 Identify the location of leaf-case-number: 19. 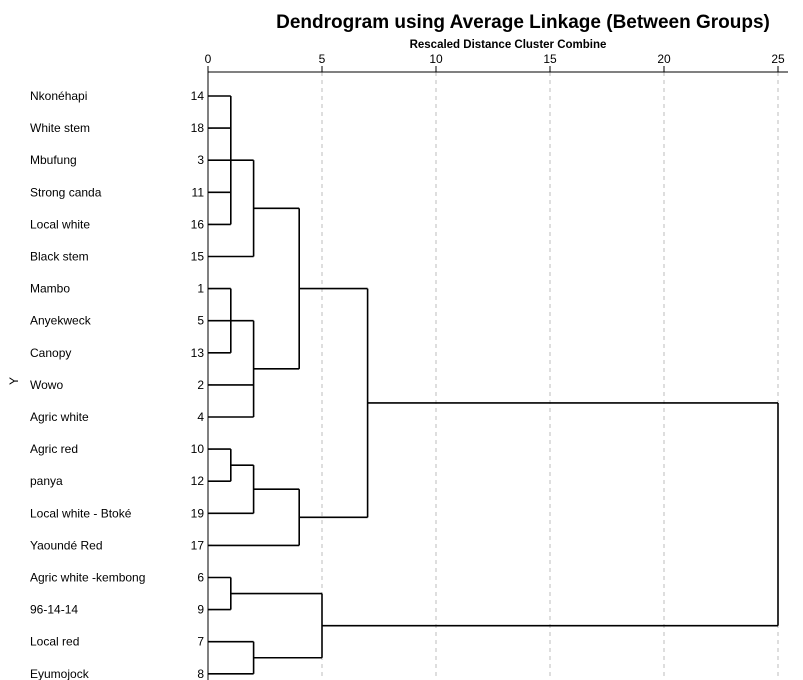
(198, 513).